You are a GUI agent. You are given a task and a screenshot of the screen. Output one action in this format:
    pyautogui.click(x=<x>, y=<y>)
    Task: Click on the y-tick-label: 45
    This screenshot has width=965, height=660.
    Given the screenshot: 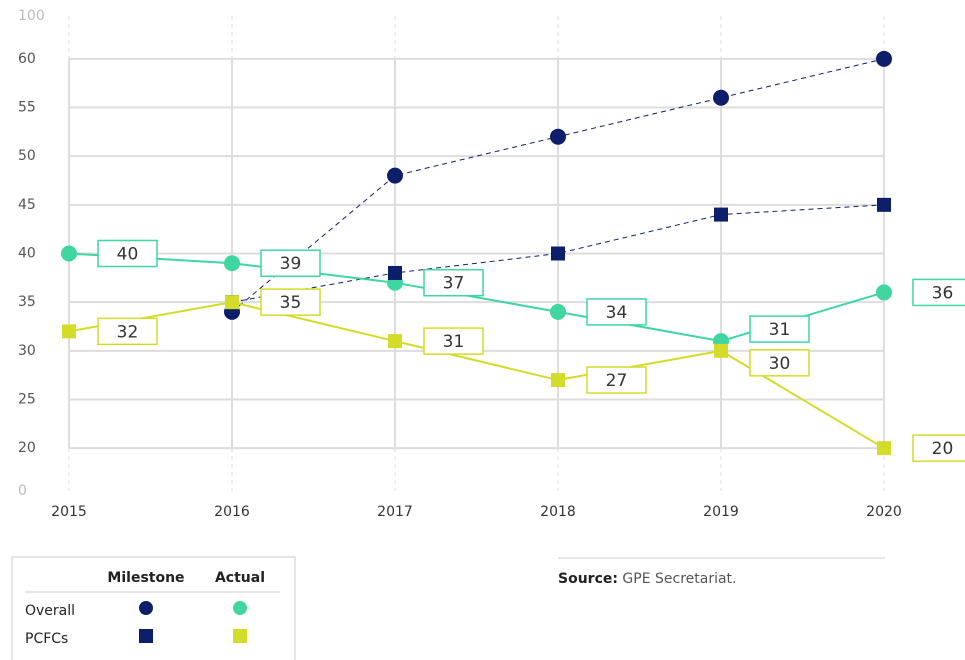 What is the action you would take?
    pyautogui.click(x=27, y=205)
    